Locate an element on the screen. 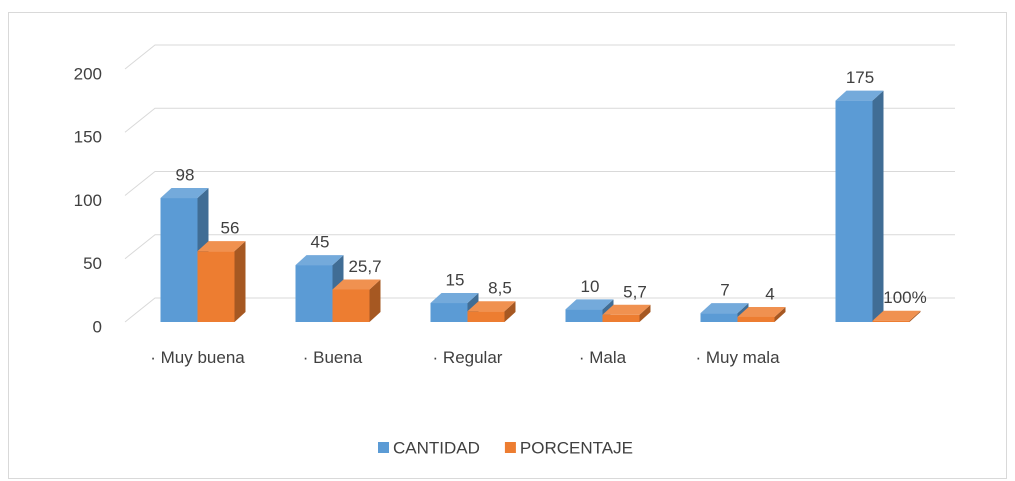 The height and width of the screenshot is (481, 1015). data-label: 25,7 is located at coordinates (364, 266).